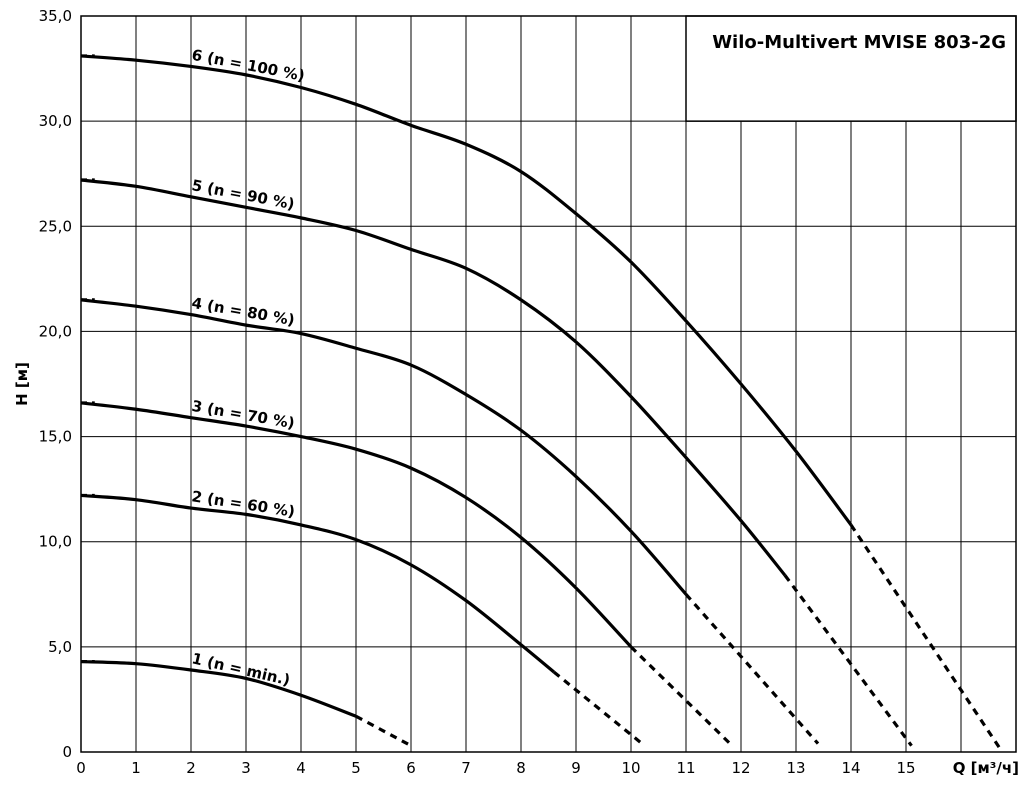 This screenshot has height=794, width=1035. I want to click on curve-3-dashed, so click(680, 695).